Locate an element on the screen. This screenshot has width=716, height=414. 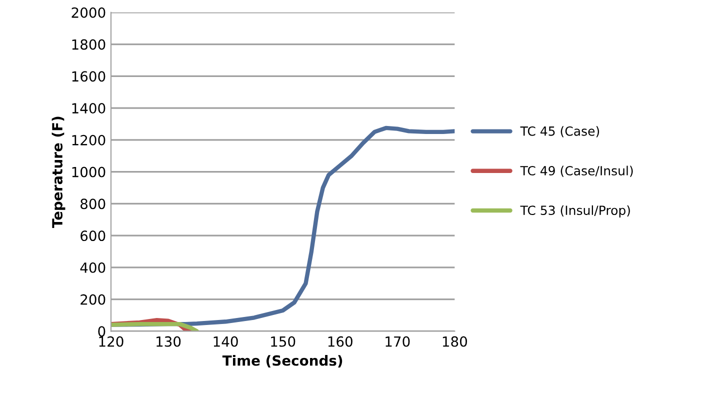
x-tick-label: 150 is located at coordinates (283, 341).